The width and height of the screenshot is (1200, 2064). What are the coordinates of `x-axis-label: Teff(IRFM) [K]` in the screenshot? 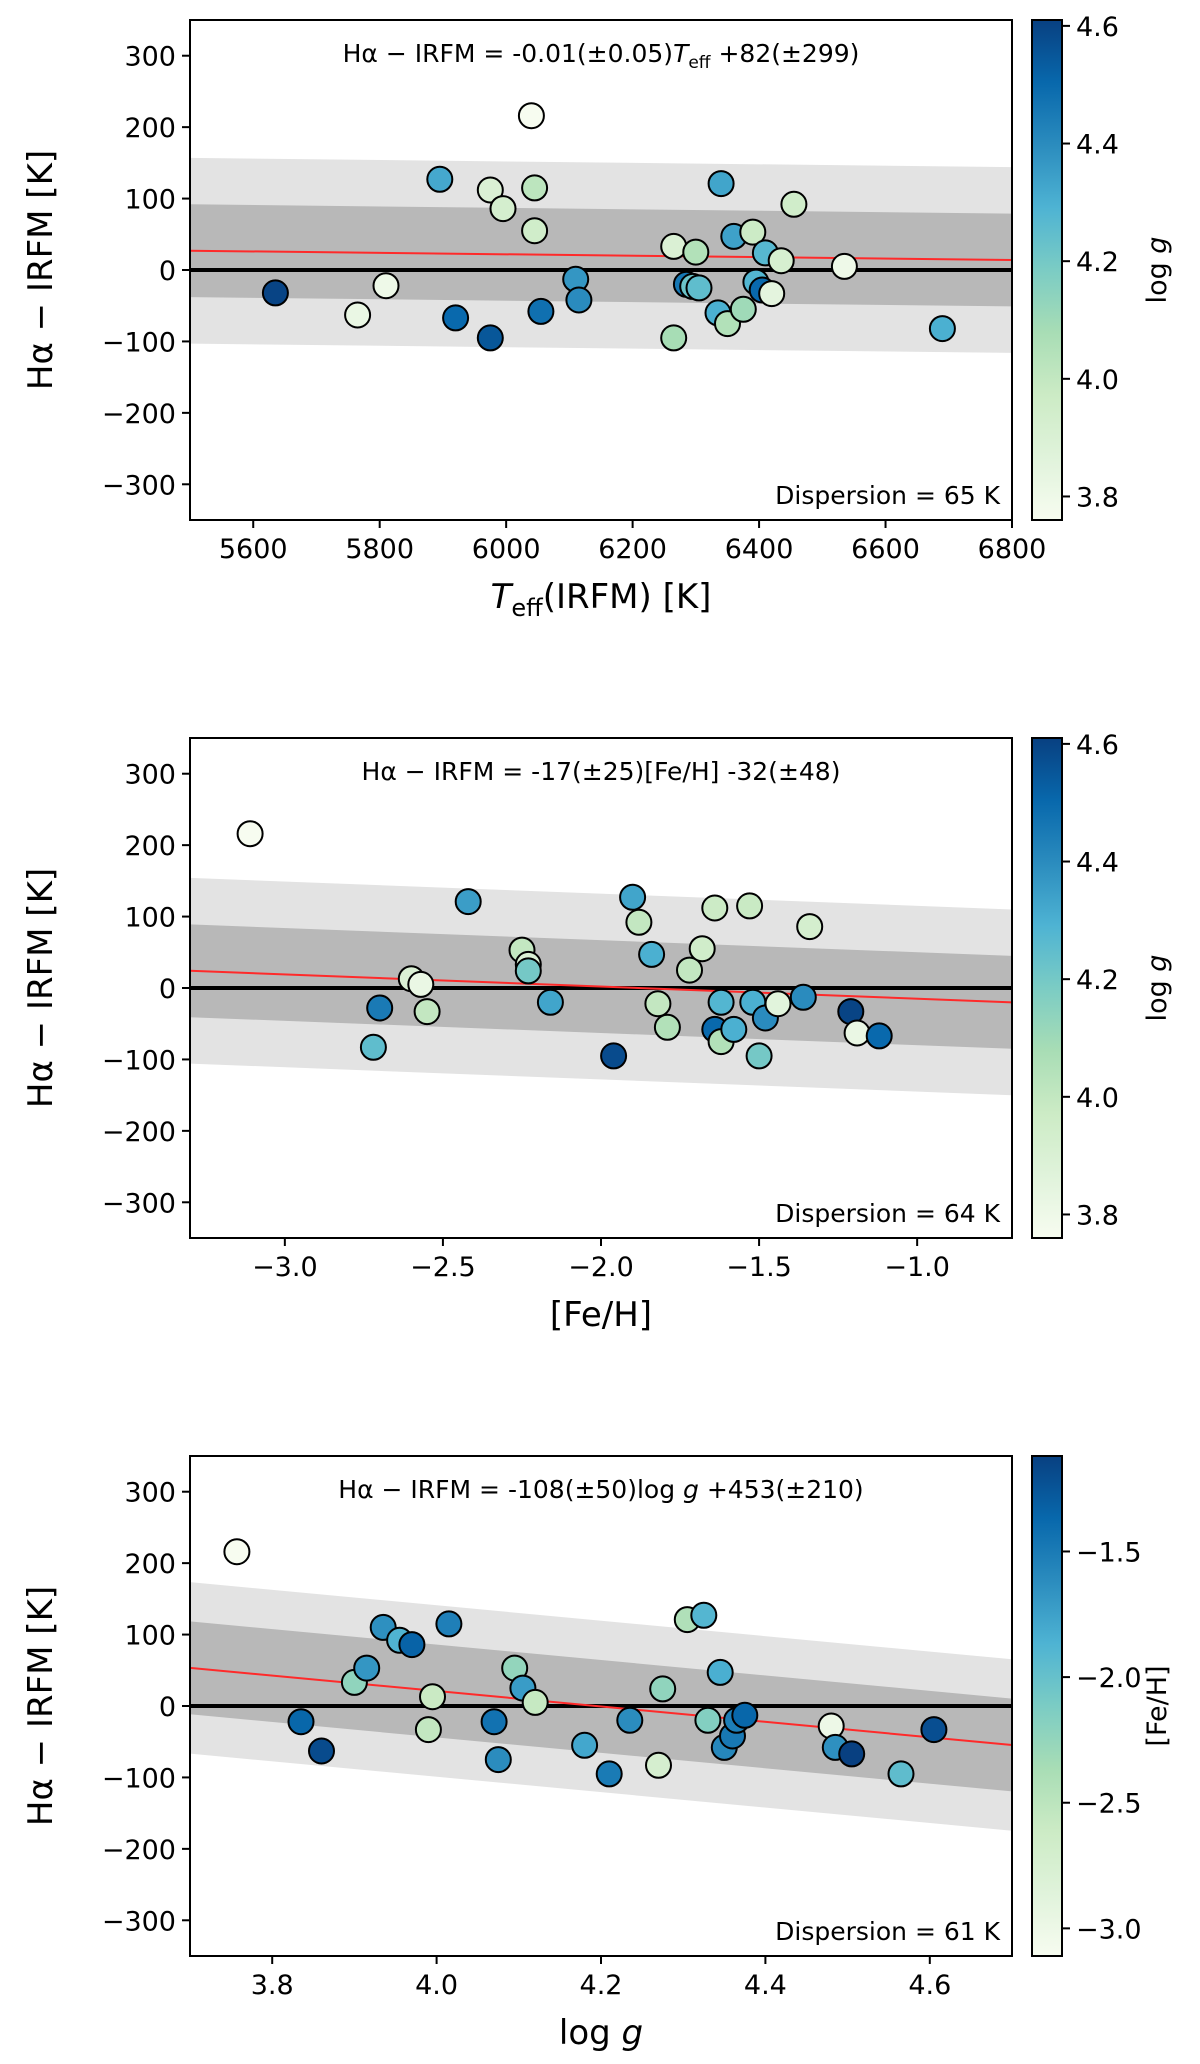 It's located at (601, 599).